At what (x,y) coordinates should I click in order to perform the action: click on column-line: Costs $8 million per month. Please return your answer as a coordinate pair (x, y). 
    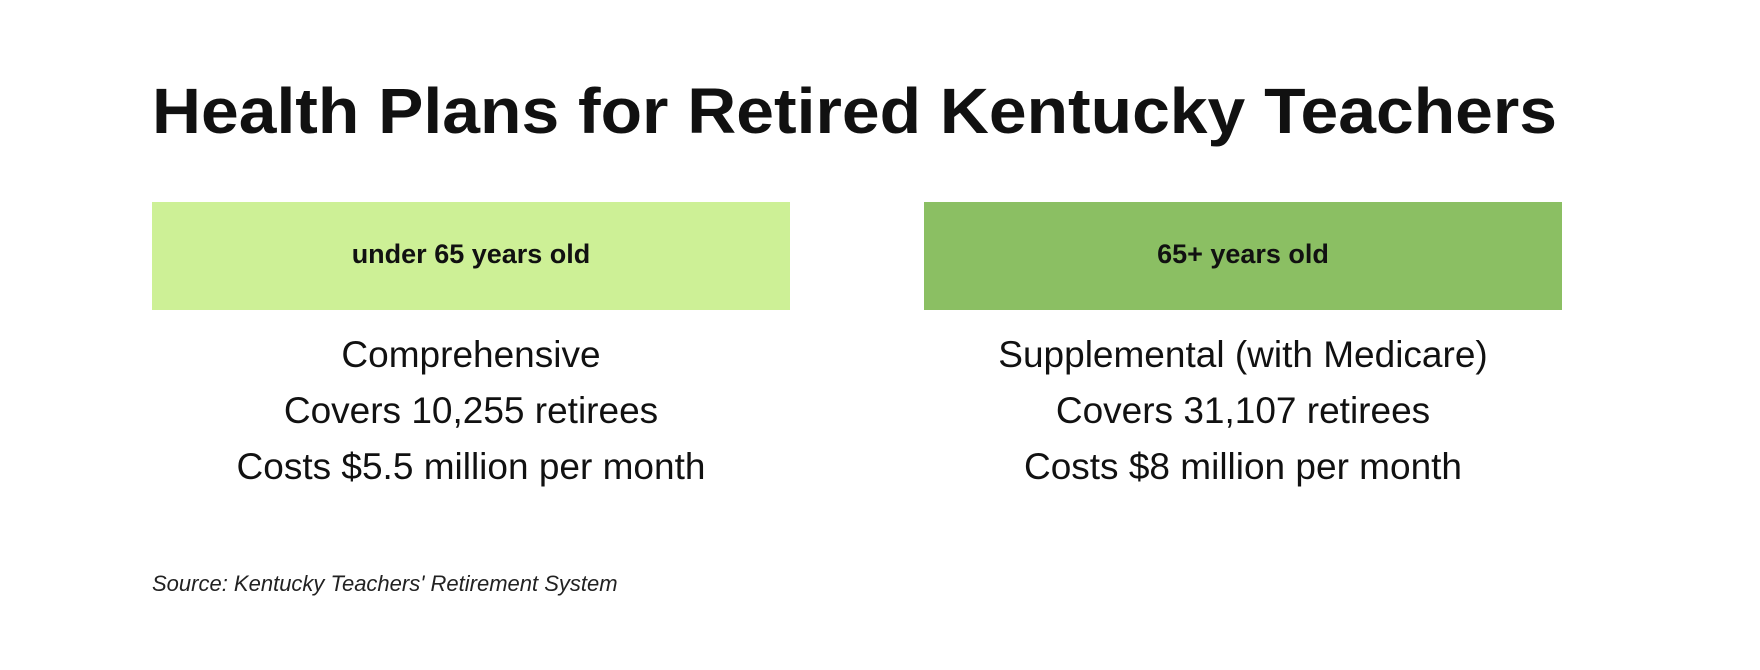
    Looking at the image, I should click on (1243, 466).